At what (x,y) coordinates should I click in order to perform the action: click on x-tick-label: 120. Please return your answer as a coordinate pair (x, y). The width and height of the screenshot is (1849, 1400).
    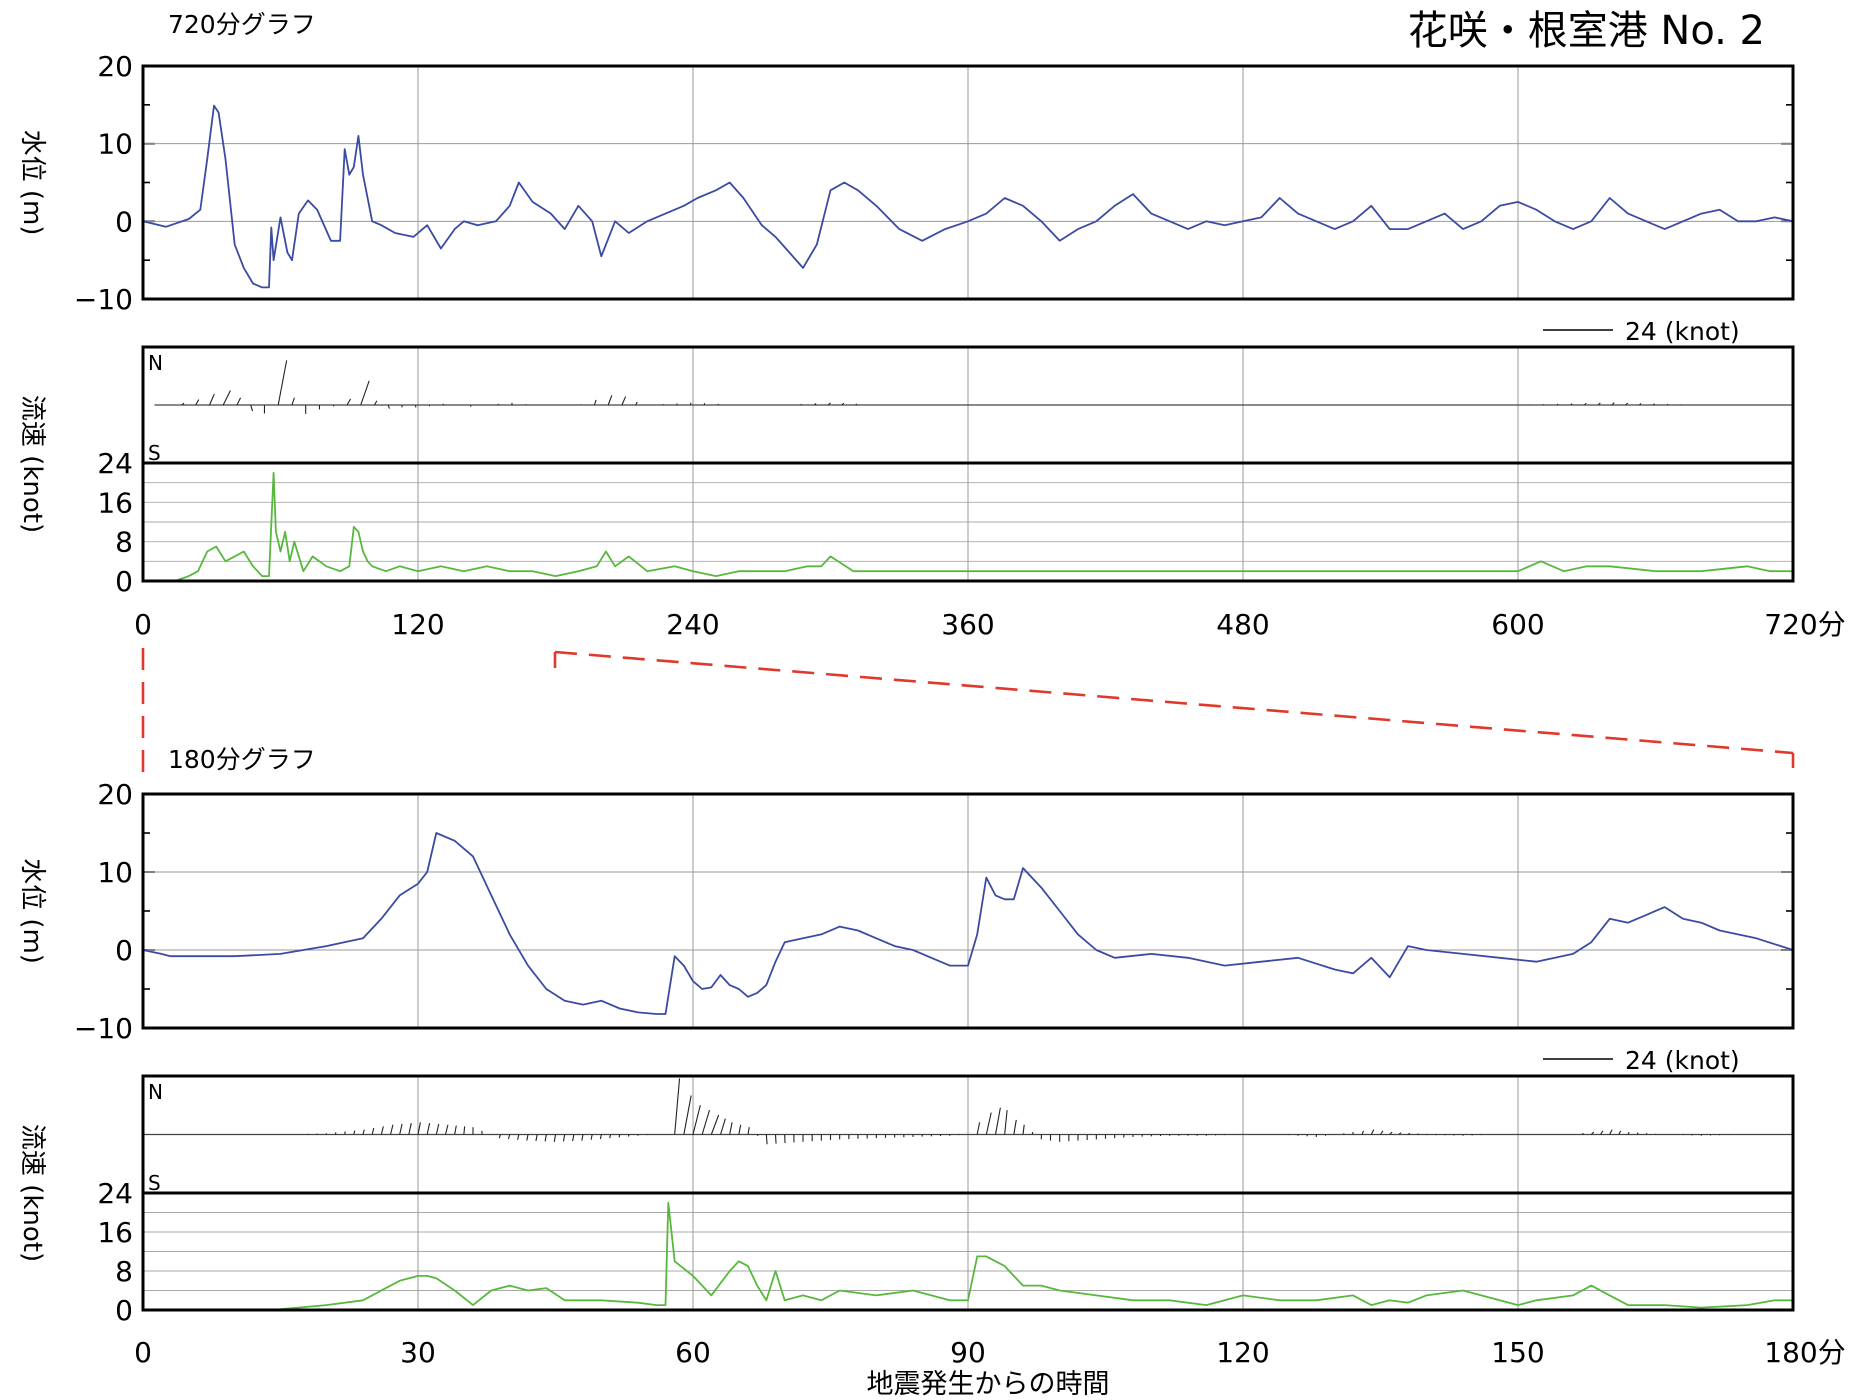
    Looking at the image, I should click on (417, 624).